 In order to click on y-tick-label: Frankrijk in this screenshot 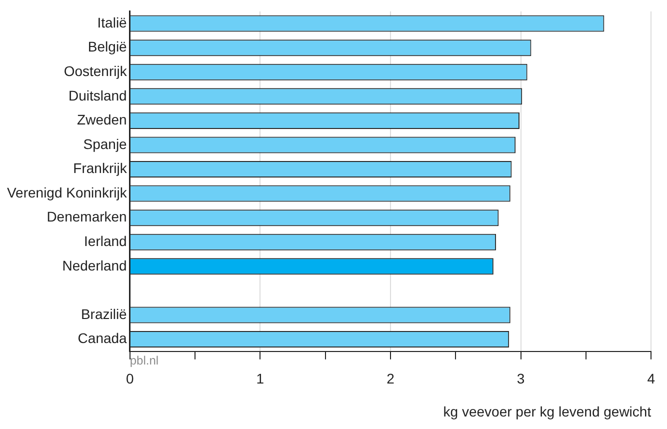, I will do `click(100, 168)`.